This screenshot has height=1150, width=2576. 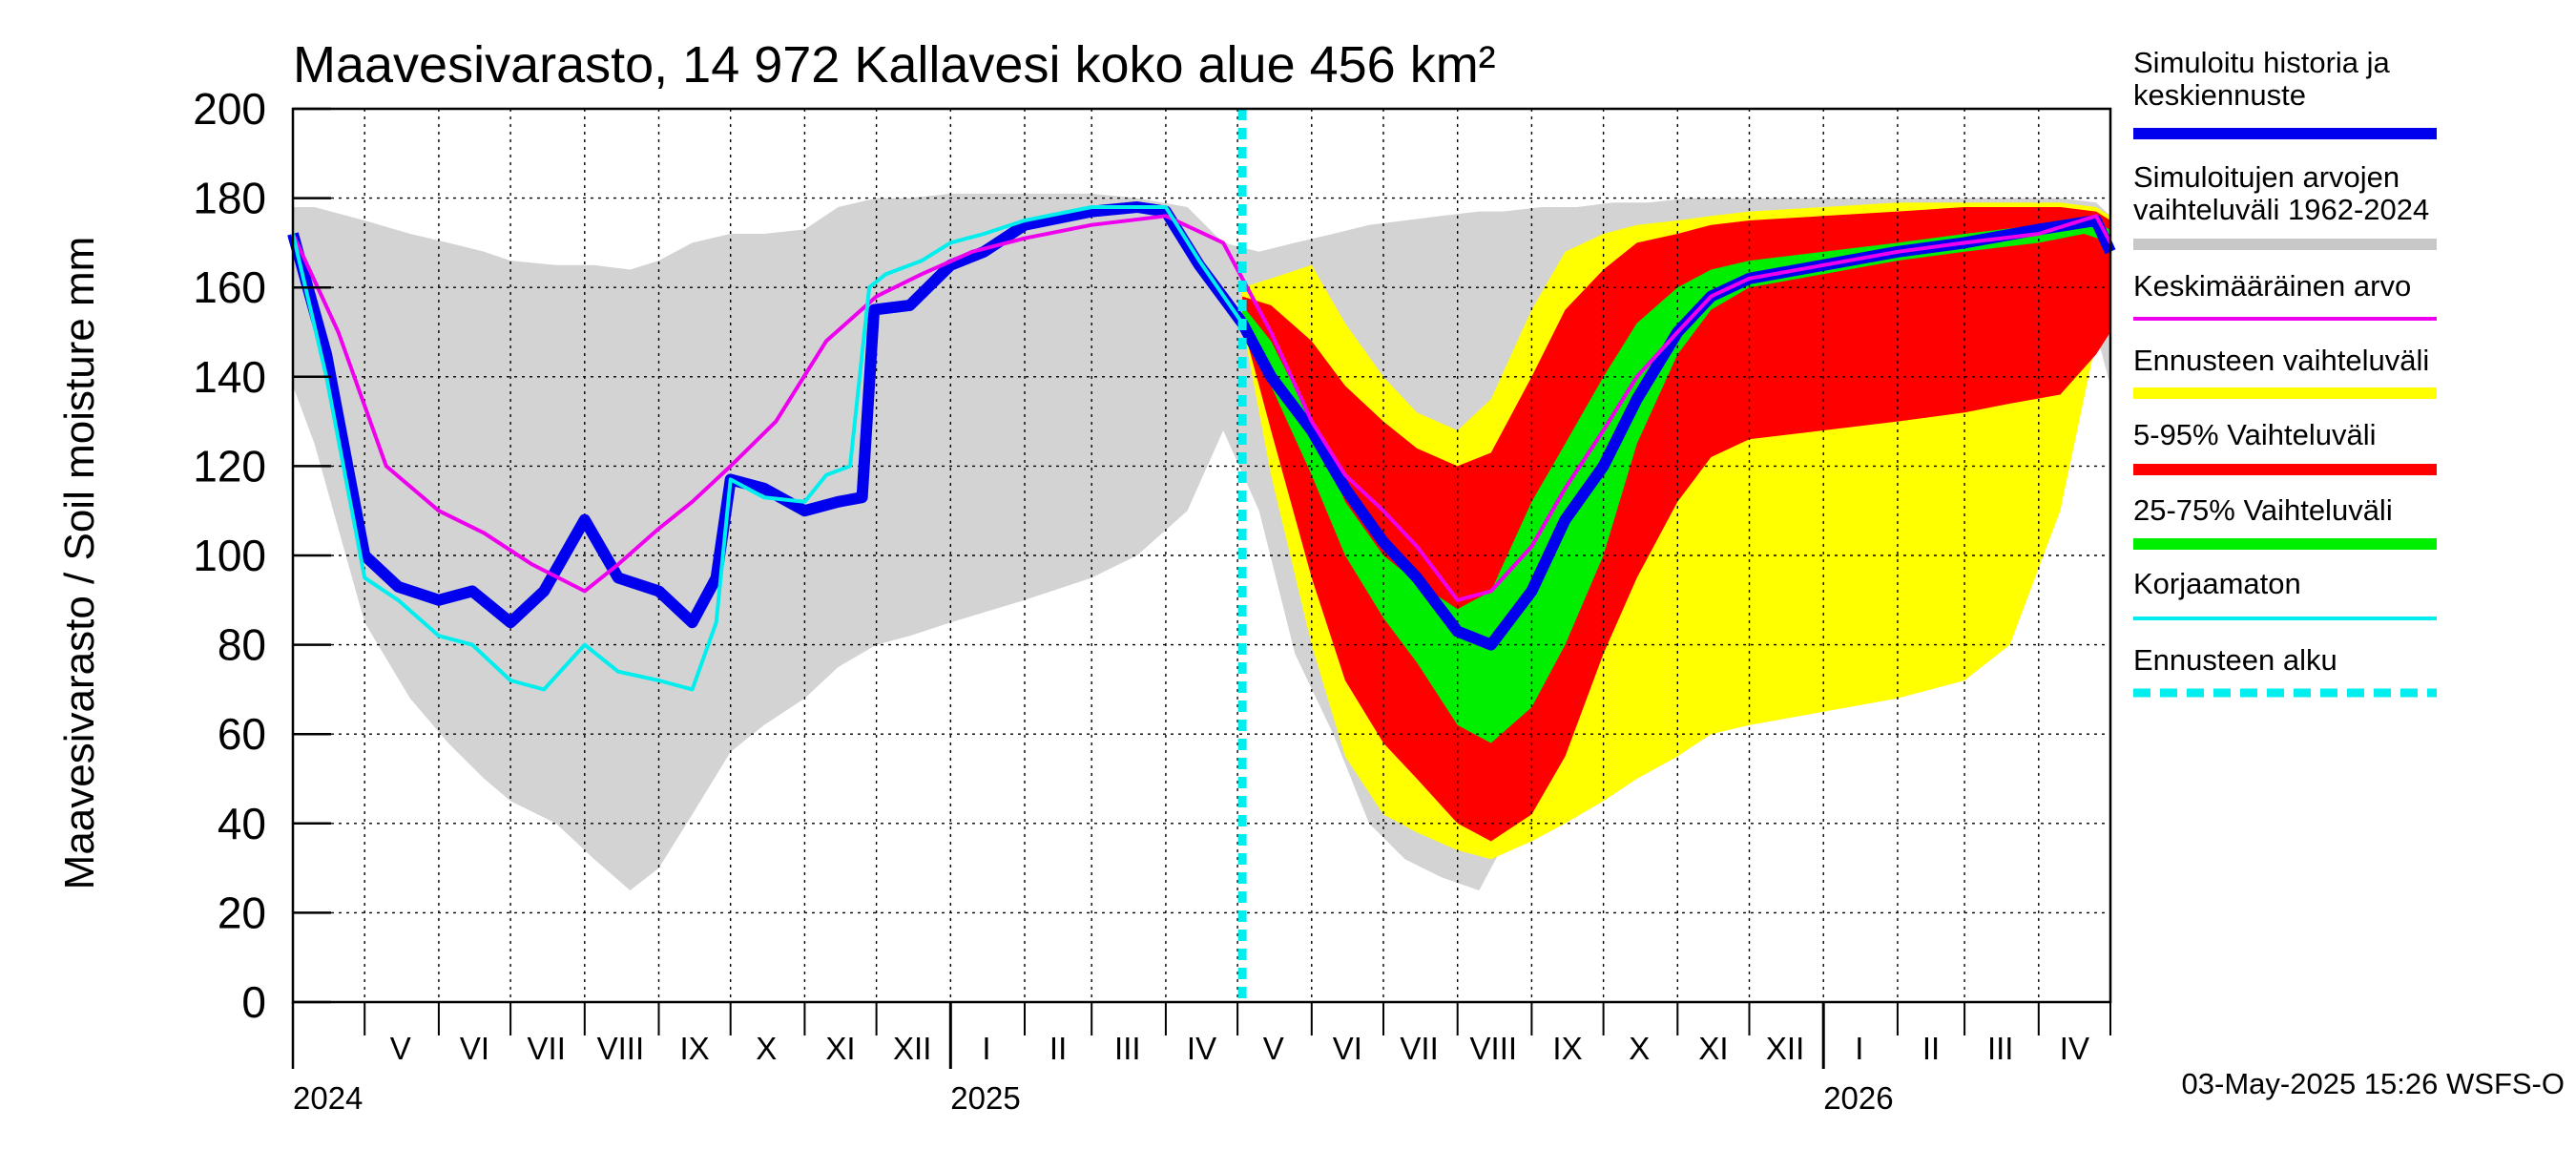 I want to click on y-tick-label: 40, so click(x=242, y=823).